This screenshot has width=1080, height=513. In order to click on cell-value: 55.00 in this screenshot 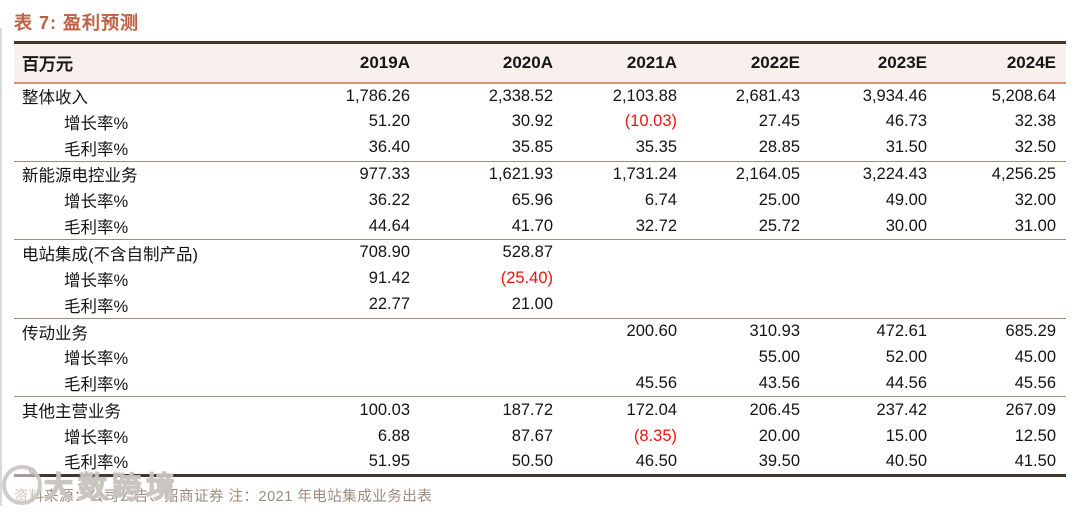, I will do `click(779, 356)`.